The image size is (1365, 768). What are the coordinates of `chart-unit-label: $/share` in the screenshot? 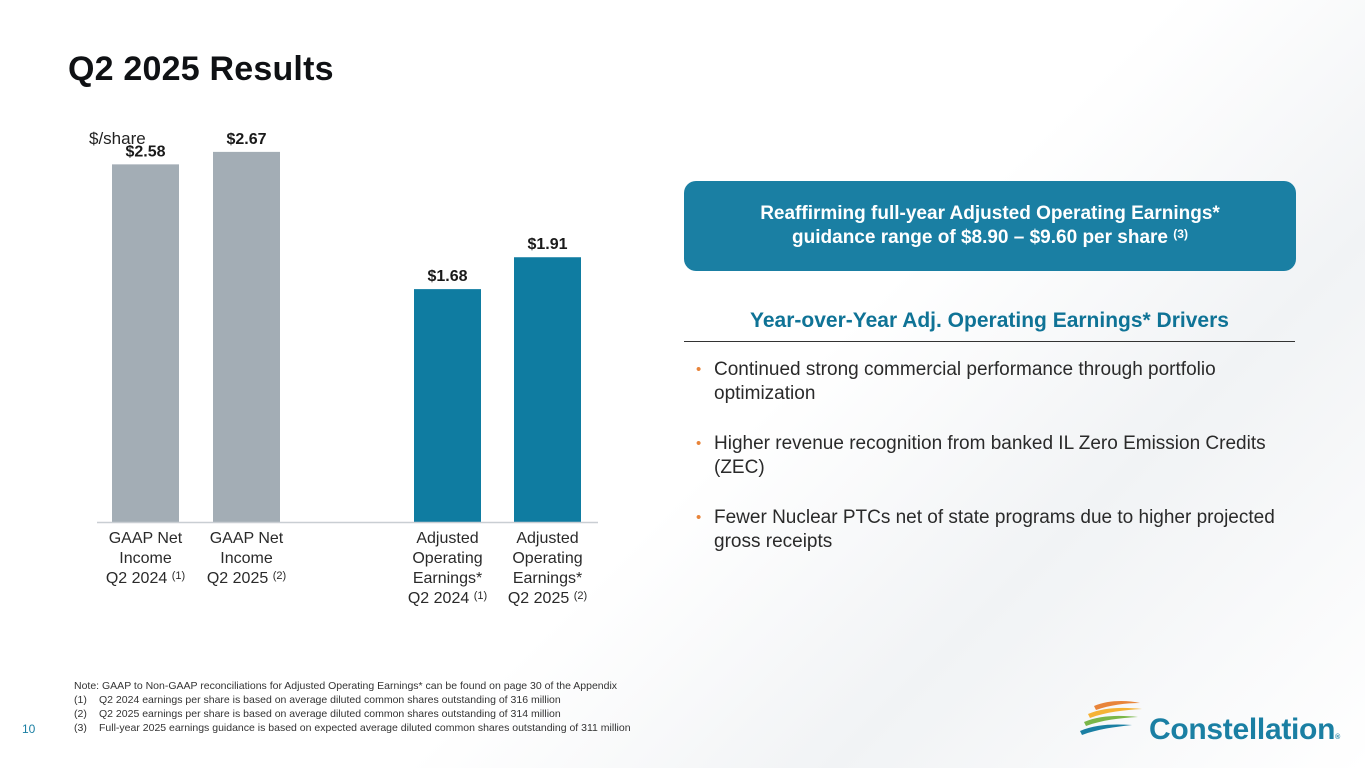 It's located at (117, 138).